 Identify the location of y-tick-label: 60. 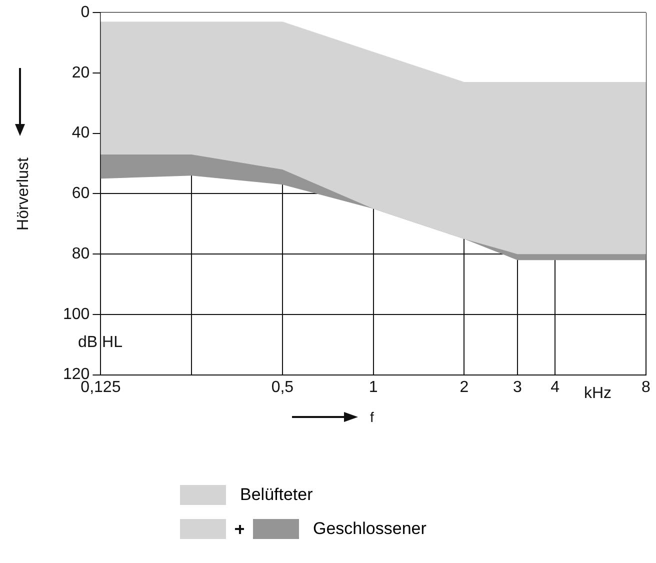
(81, 193).